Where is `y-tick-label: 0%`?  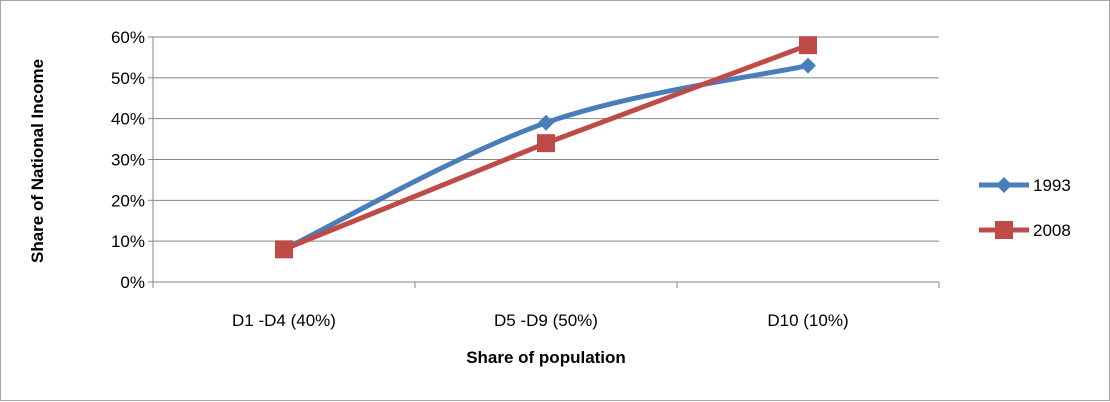 y-tick-label: 0% is located at coordinates (132, 282).